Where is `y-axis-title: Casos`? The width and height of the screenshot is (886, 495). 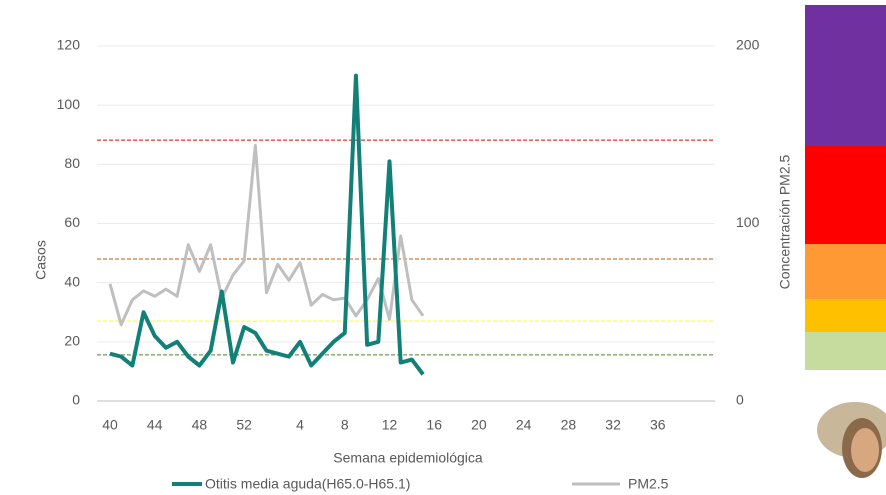 y-axis-title: Casos is located at coordinates (41, 260).